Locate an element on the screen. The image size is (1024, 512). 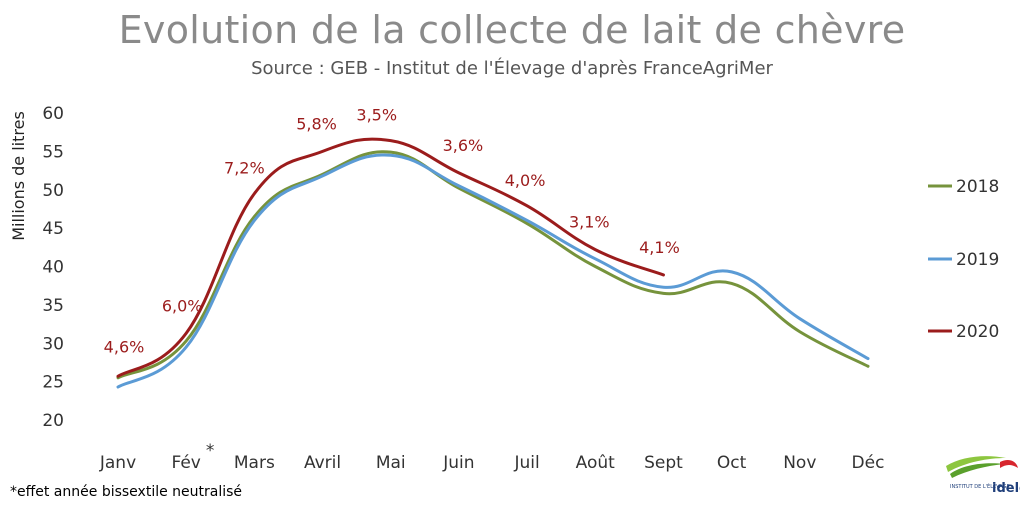
x-tick-label: Sept is located at coordinates (663, 463).